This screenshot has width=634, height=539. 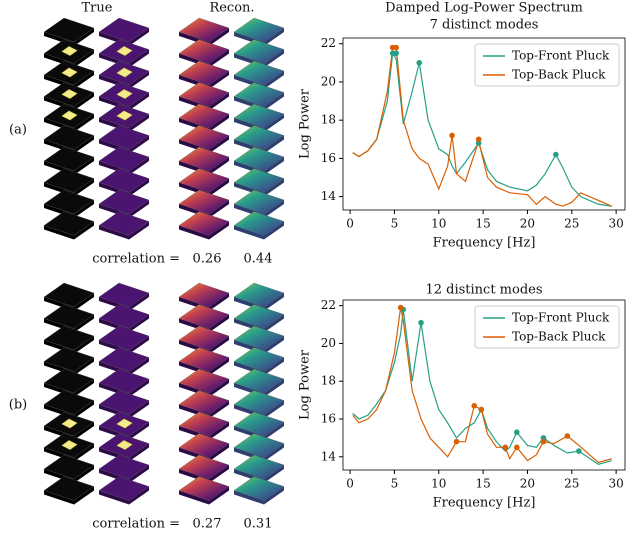 I want to click on x-tick-label: 10, so click(x=438, y=484).